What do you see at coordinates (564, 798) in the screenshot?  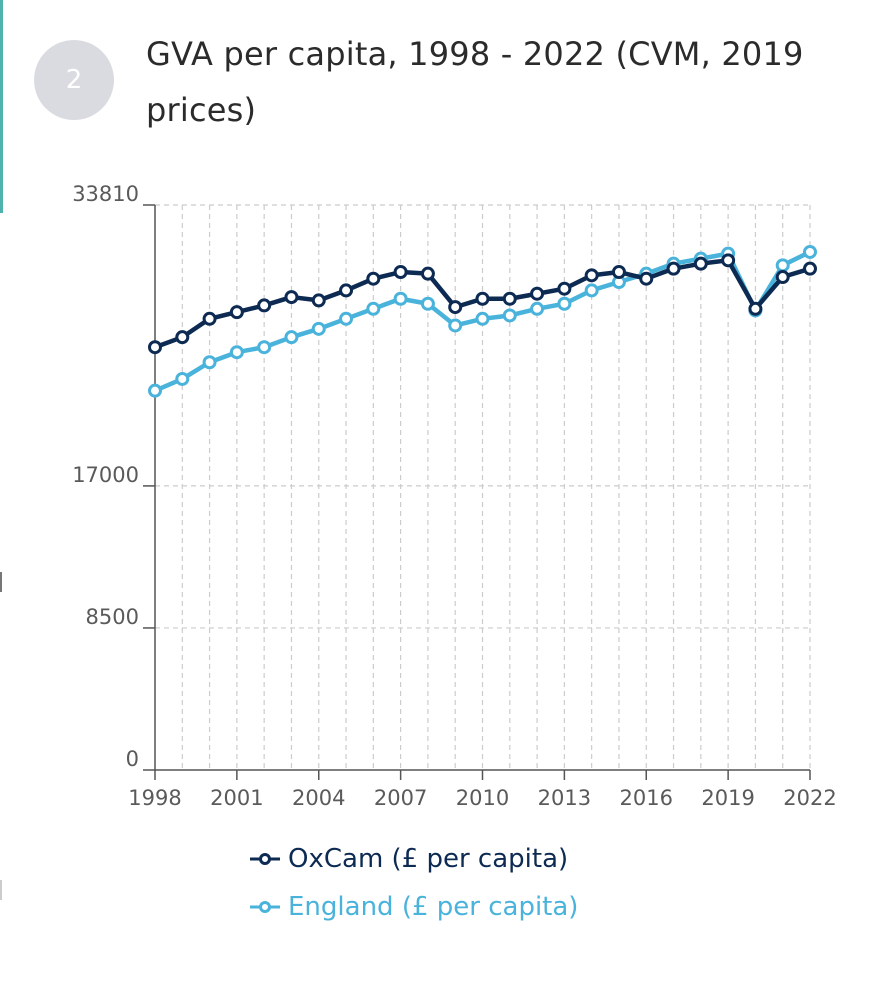 I see `x-tick-label: 2013` at bounding box center [564, 798].